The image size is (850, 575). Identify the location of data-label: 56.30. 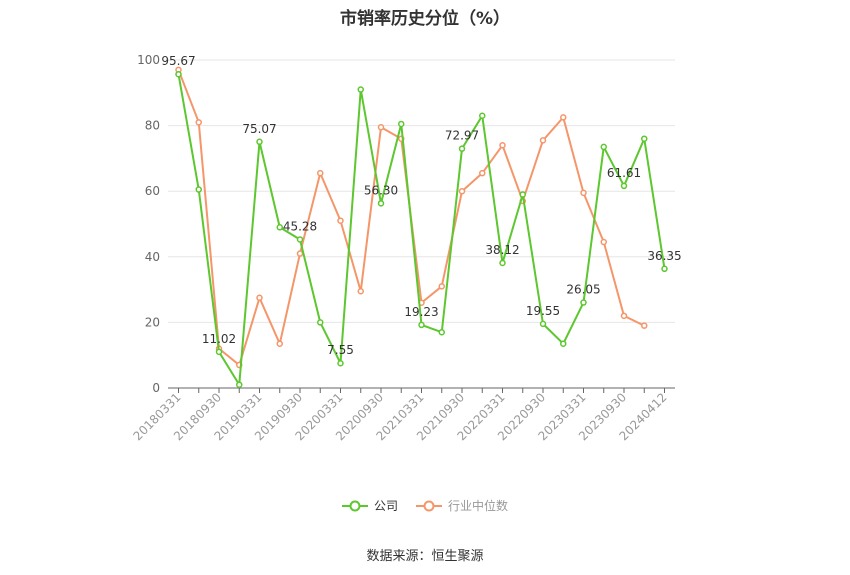
(381, 190).